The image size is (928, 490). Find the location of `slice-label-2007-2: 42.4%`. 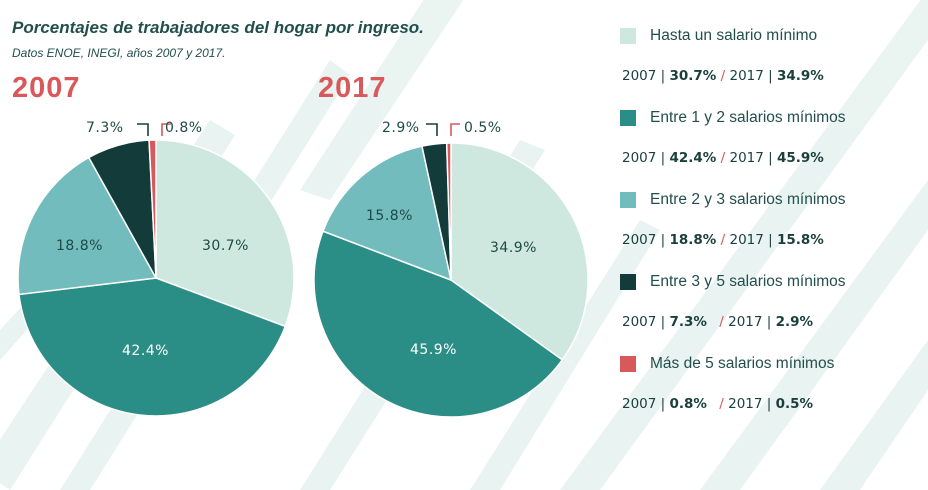

slice-label-2007-2: 42.4% is located at coordinates (145, 351).